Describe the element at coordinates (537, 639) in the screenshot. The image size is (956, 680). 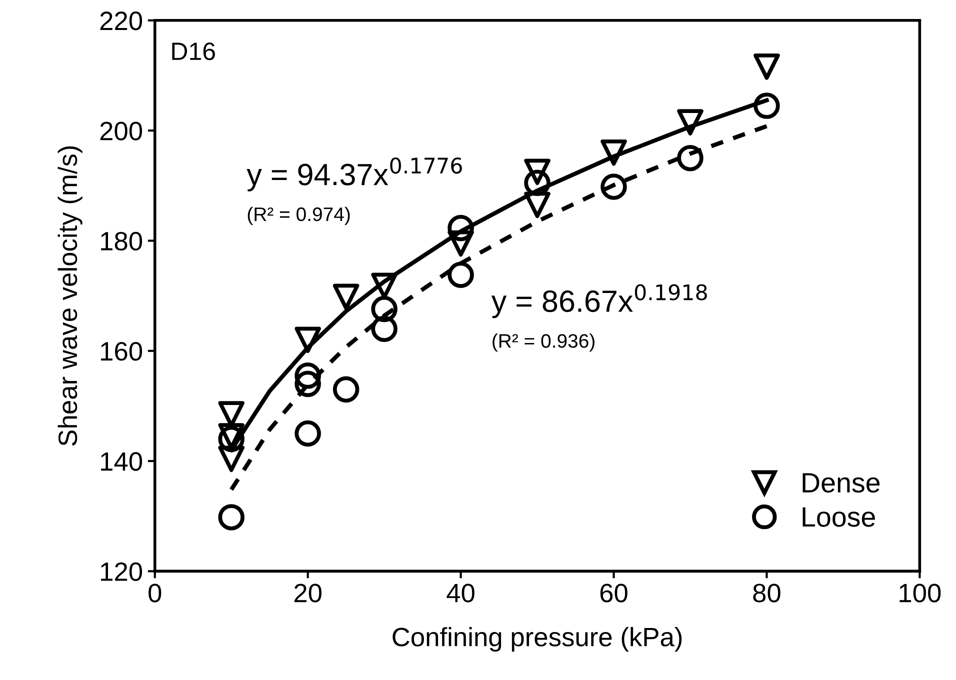
I see `x-axis-title: Confining pressure (kPa)` at that location.